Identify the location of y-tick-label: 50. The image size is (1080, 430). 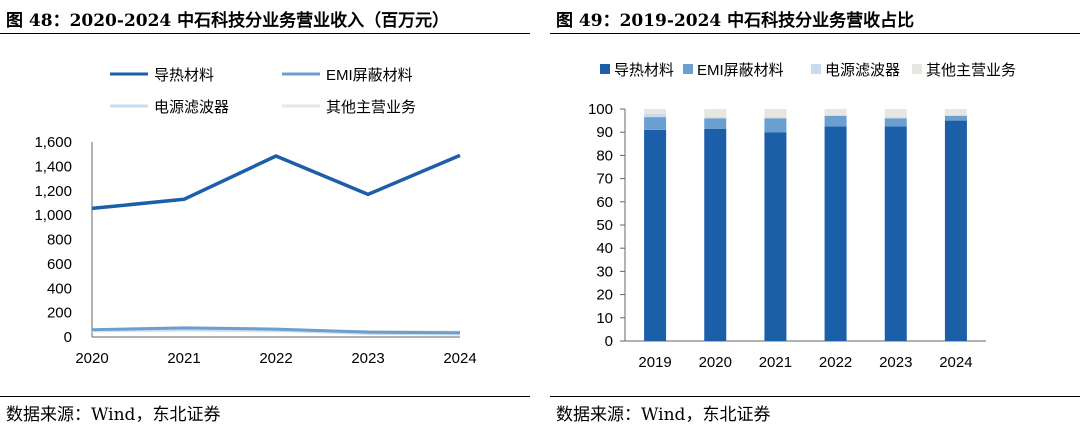
(604, 225).